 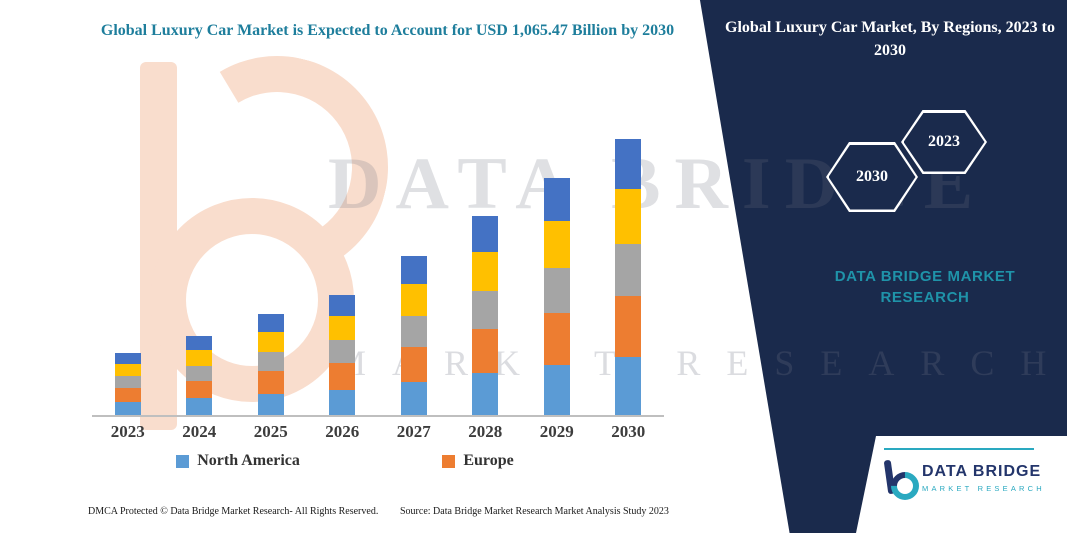 I want to click on x-axis-labels: 2023 2024 2025 2026 2027 2028 2029 2030, so click(x=378, y=432).